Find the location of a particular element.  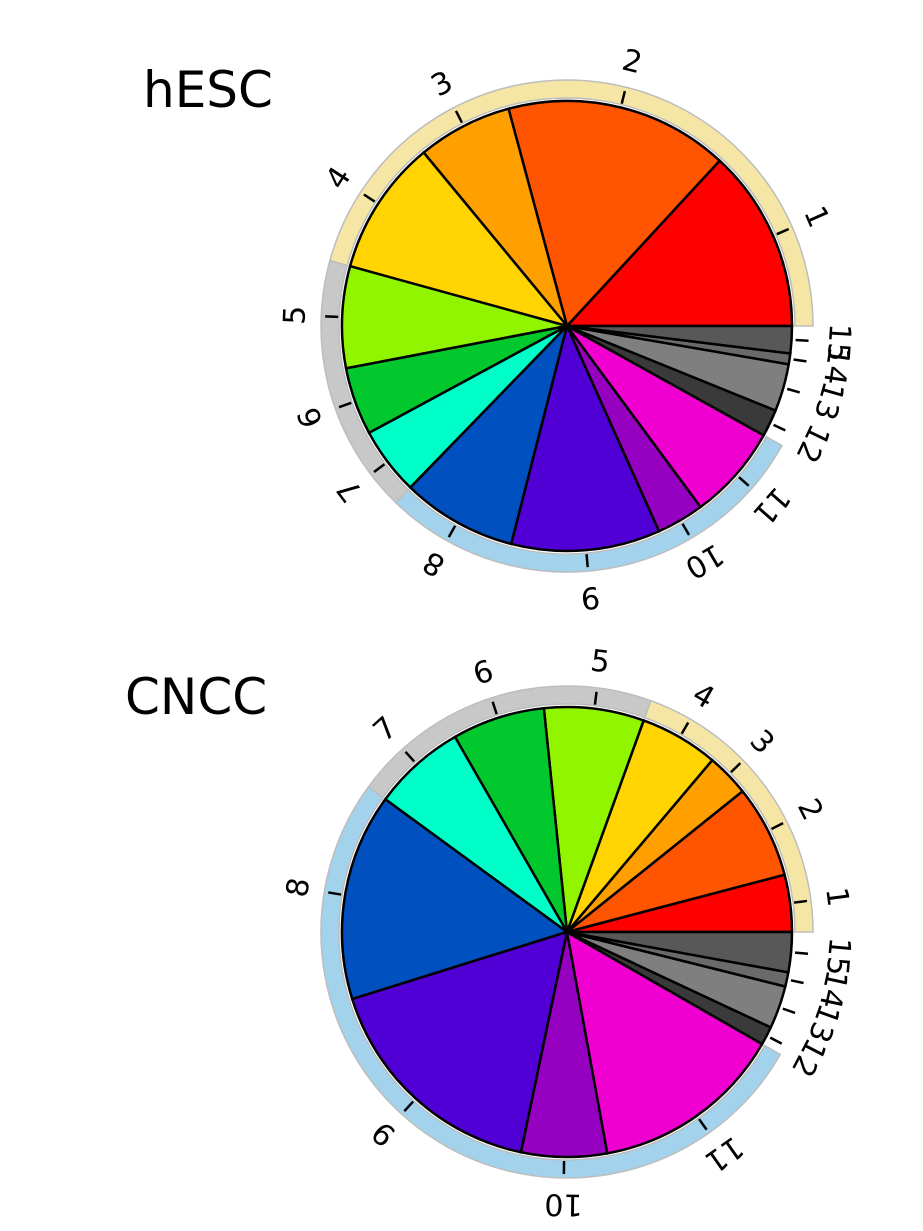

slice-label-cncc-2: 2 is located at coordinates (810, 809).